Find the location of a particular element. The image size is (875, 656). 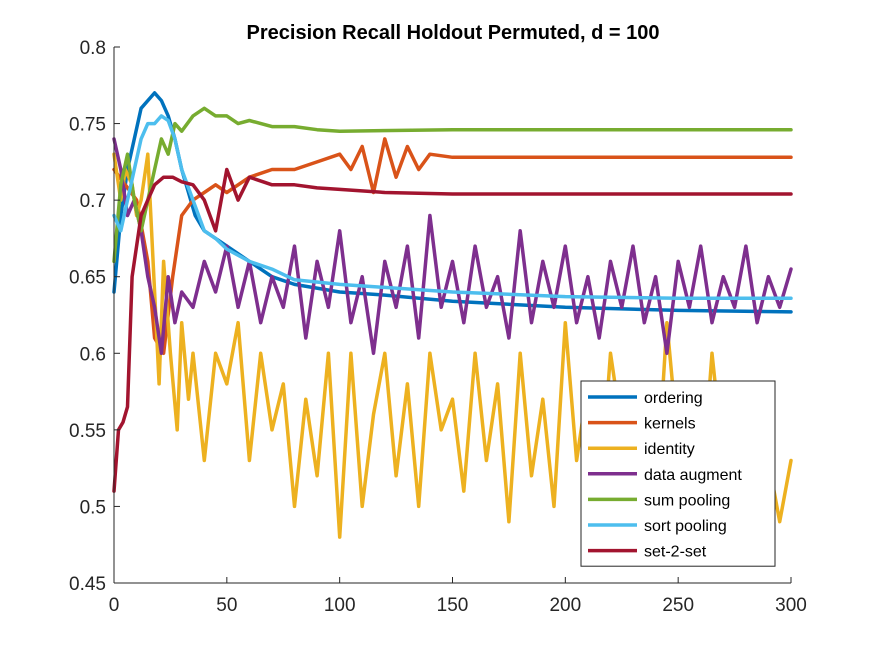

x-tick-label: 250 is located at coordinates (678, 605).